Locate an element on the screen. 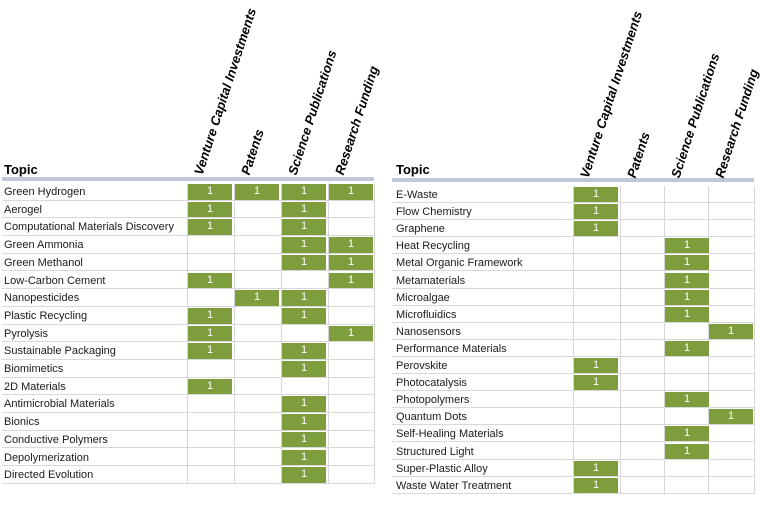 The height and width of the screenshot is (505, 760). topic-label: Aerogel is located at coordinates (23, 209).